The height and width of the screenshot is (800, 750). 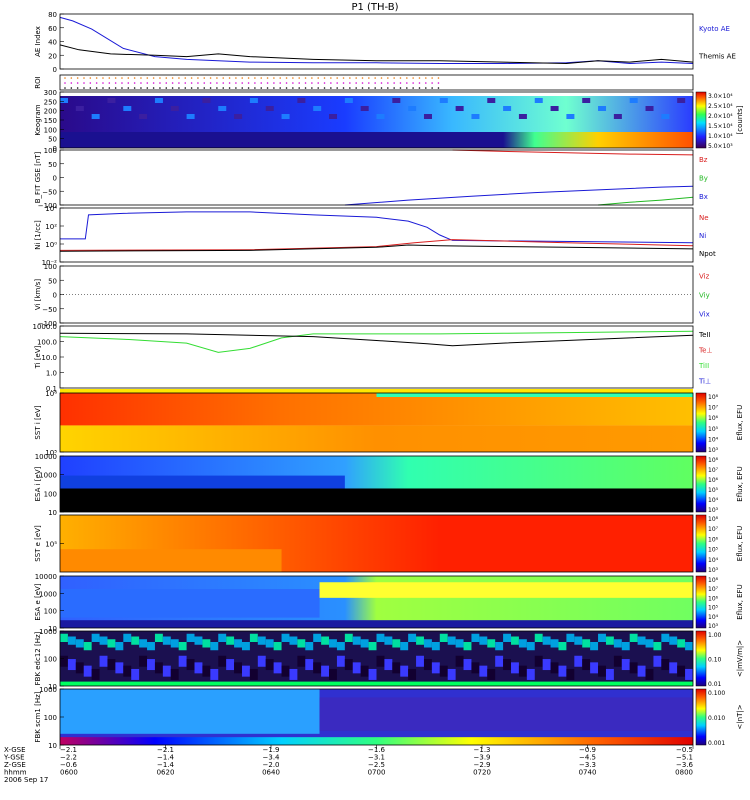 What do you see at coordinates (376, 624) in the screenshot?
I see `esa-elec-bottom` at bounding box center [376, 624].